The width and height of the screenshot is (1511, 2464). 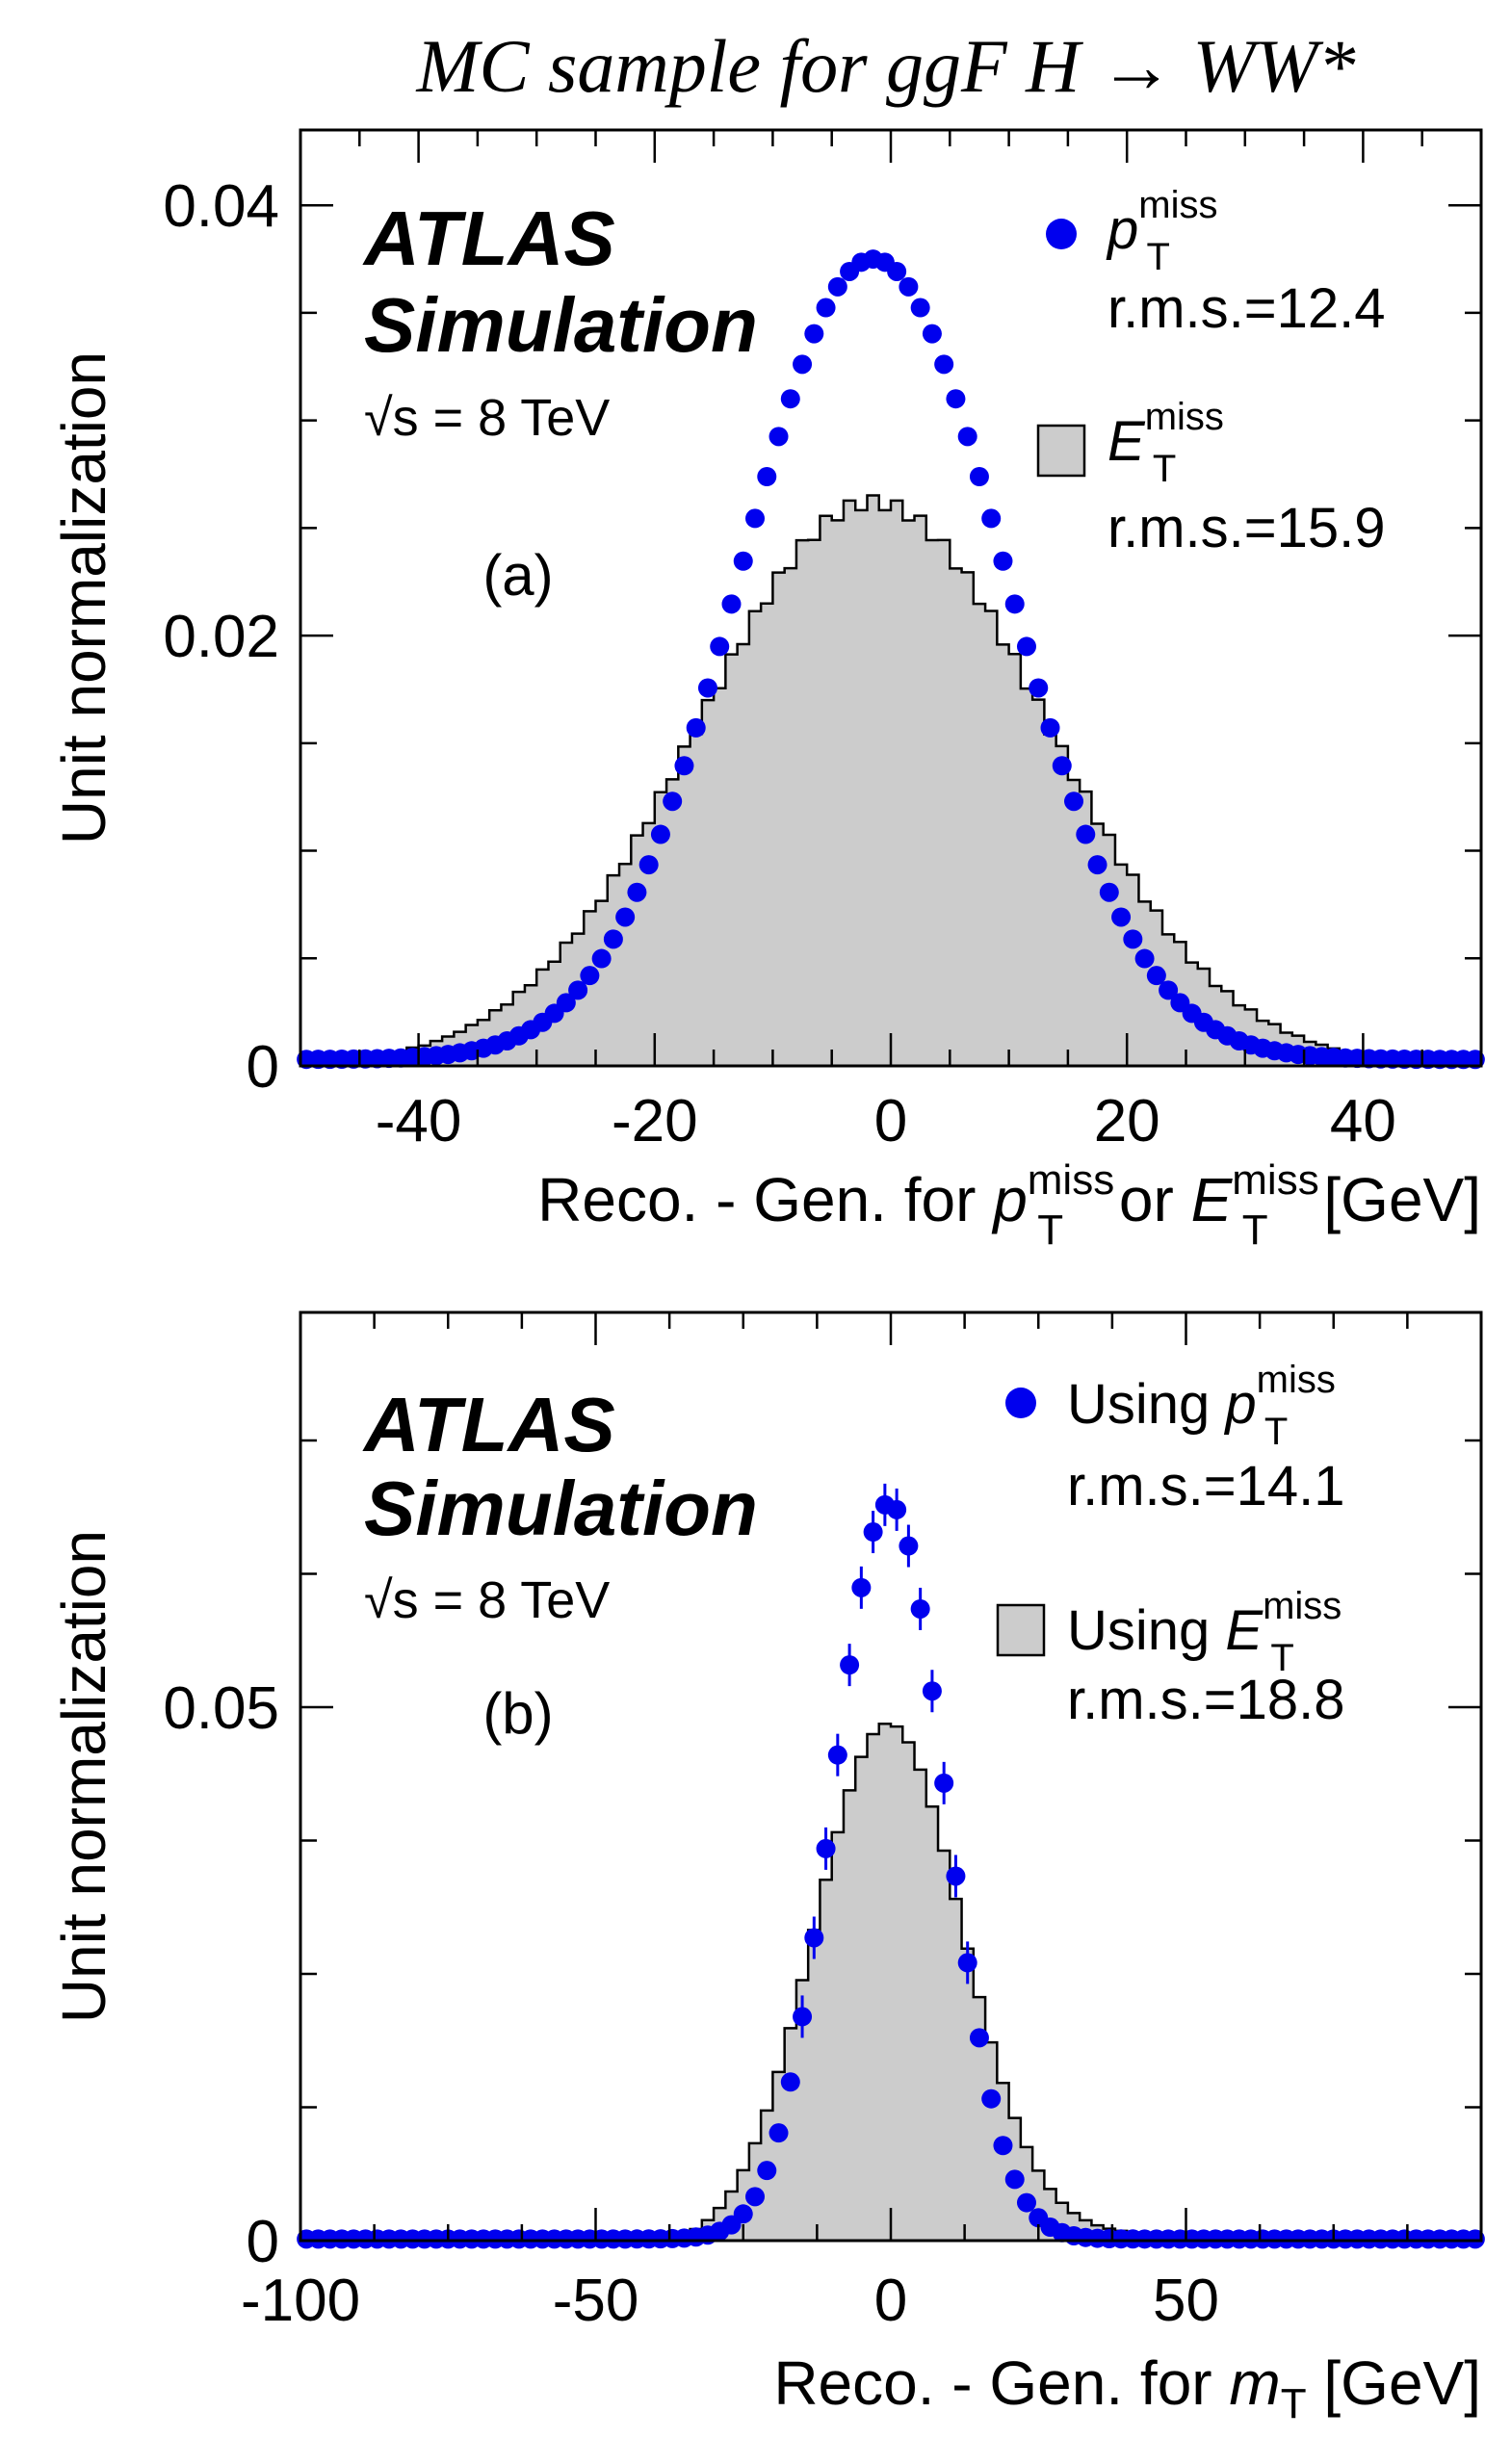 What do you see at coordinates (1009, 1205) in the screenshot?
I see `x-axis-title: Reco. - Gen. for pmiss T or Emiss T [GeV]` at bounding box center [1009, 1205].